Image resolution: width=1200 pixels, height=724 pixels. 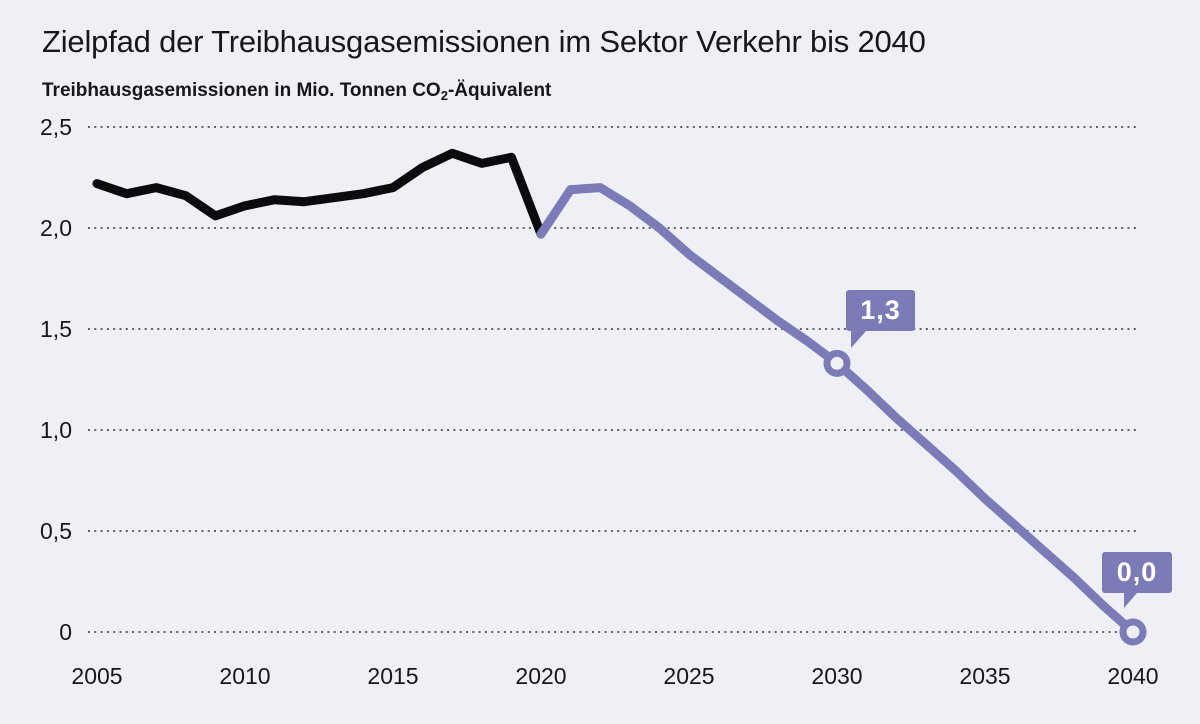 What do you see at coordinates (393, 676) in the screenshot?
I see `x-tick-label-2015: 2015` at bounding box center [393, 676].